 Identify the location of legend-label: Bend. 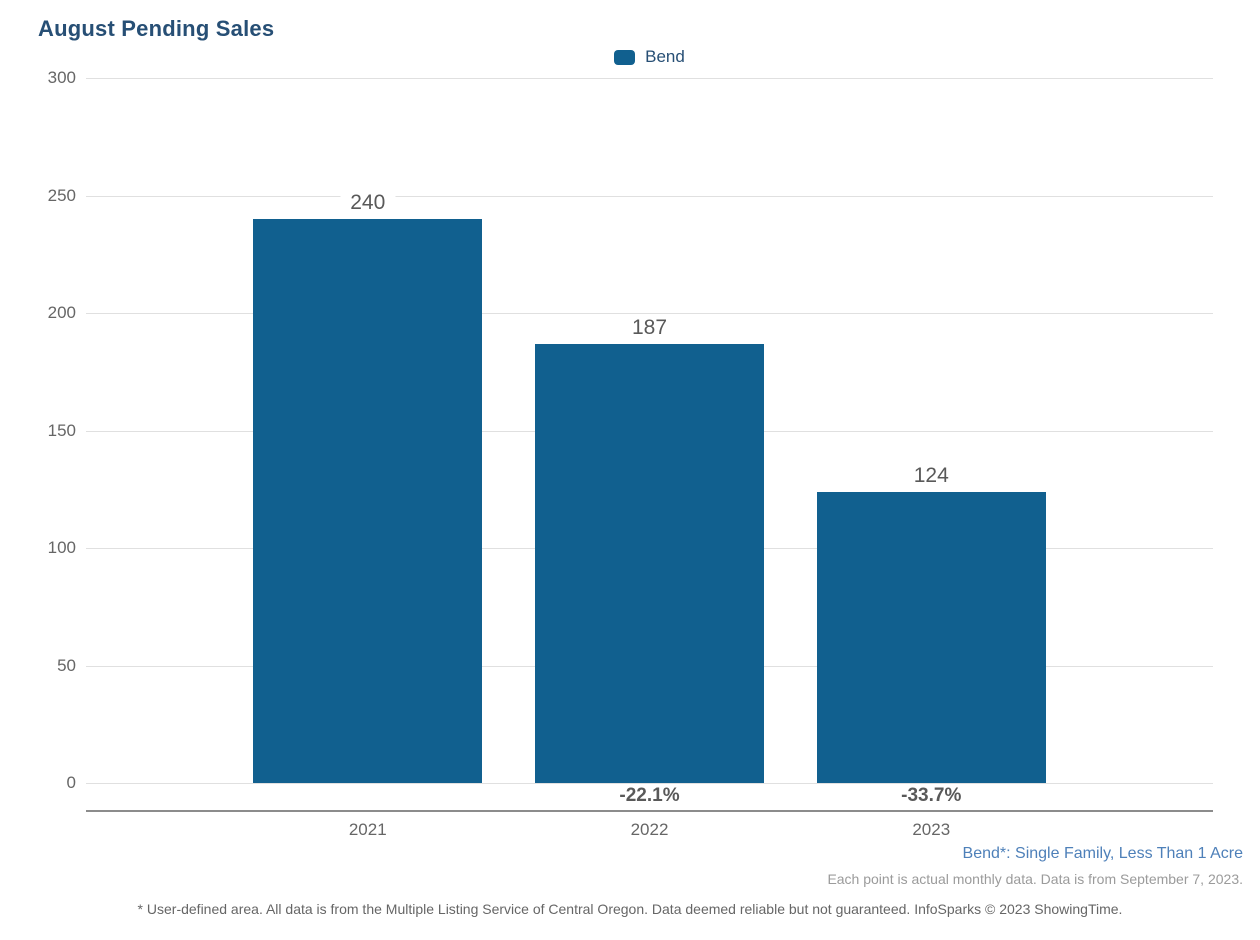
(665, 56).